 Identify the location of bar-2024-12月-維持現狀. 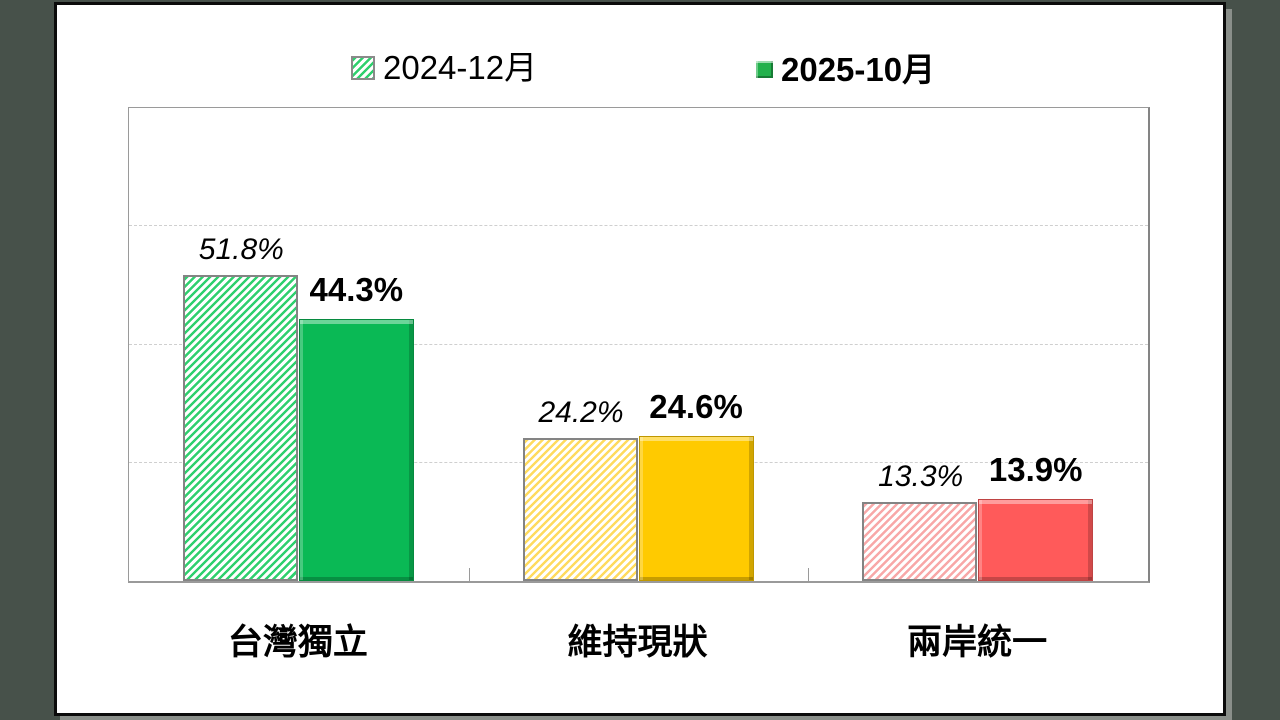
(580, 509).